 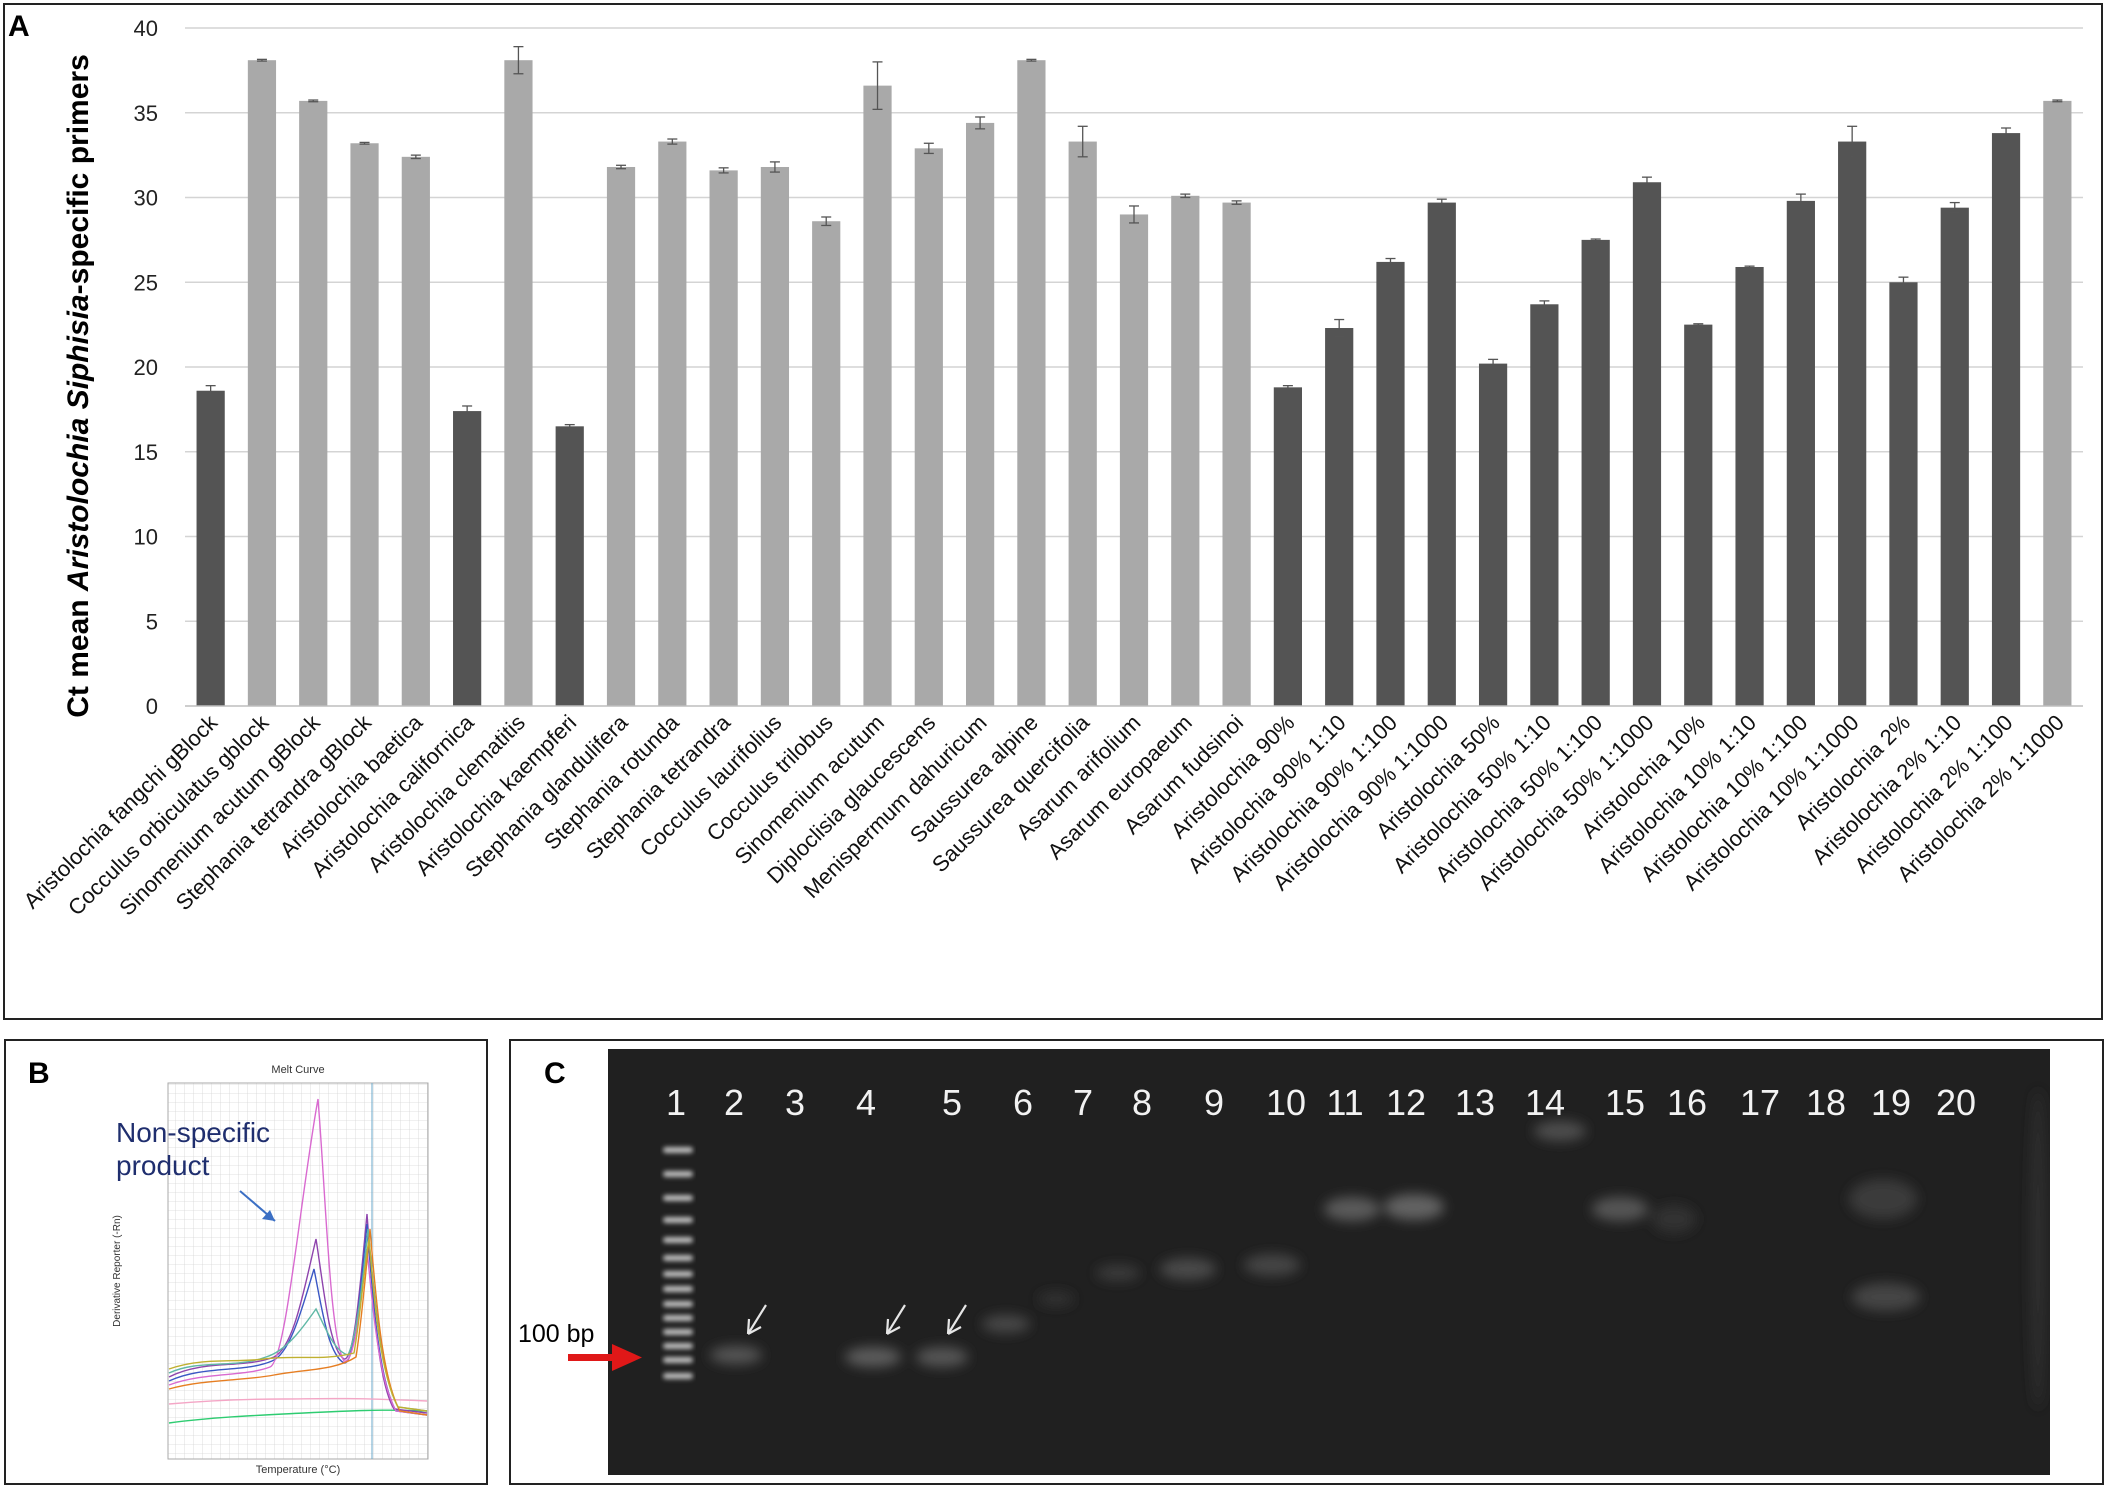 I want to click on sample-bands, so click(x=1378, y=1249).